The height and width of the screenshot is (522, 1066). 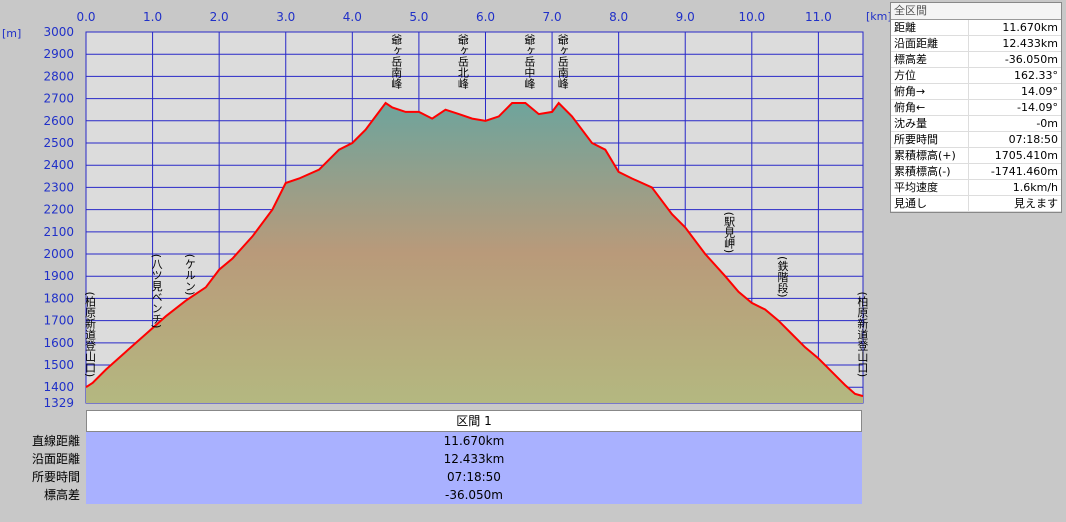 I want to click on stats-row: 俯角← -14.09°, so click(x=976, y=108).